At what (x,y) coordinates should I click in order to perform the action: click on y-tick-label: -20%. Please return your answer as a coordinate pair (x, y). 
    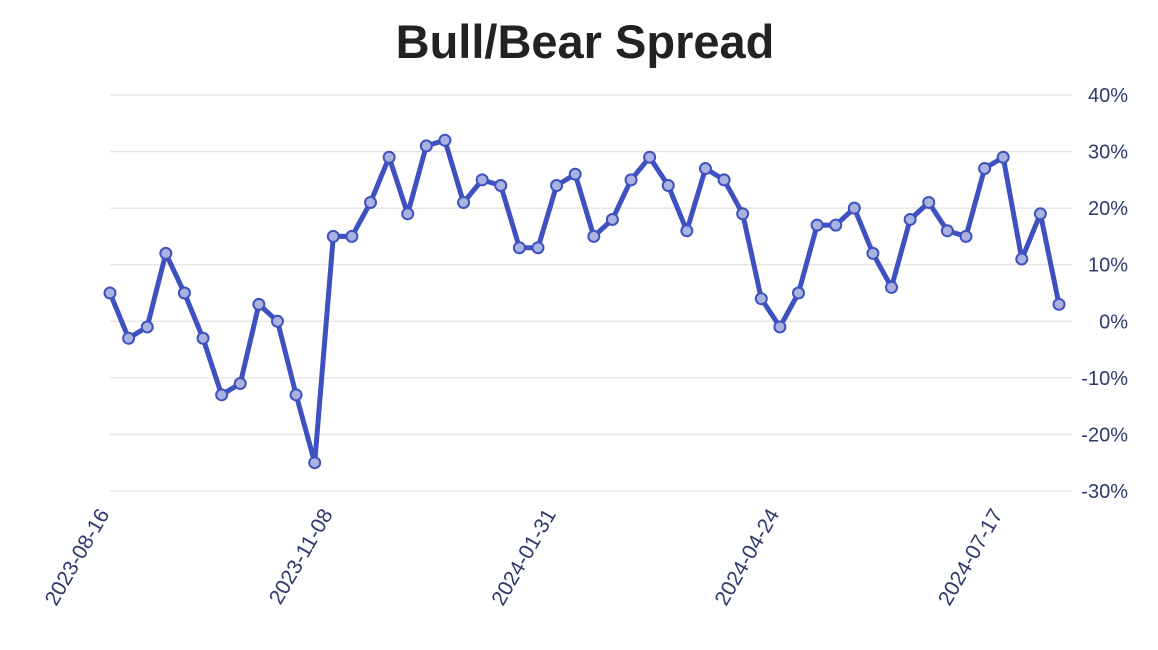
    Looking at the image, I should click on (1104, 435).